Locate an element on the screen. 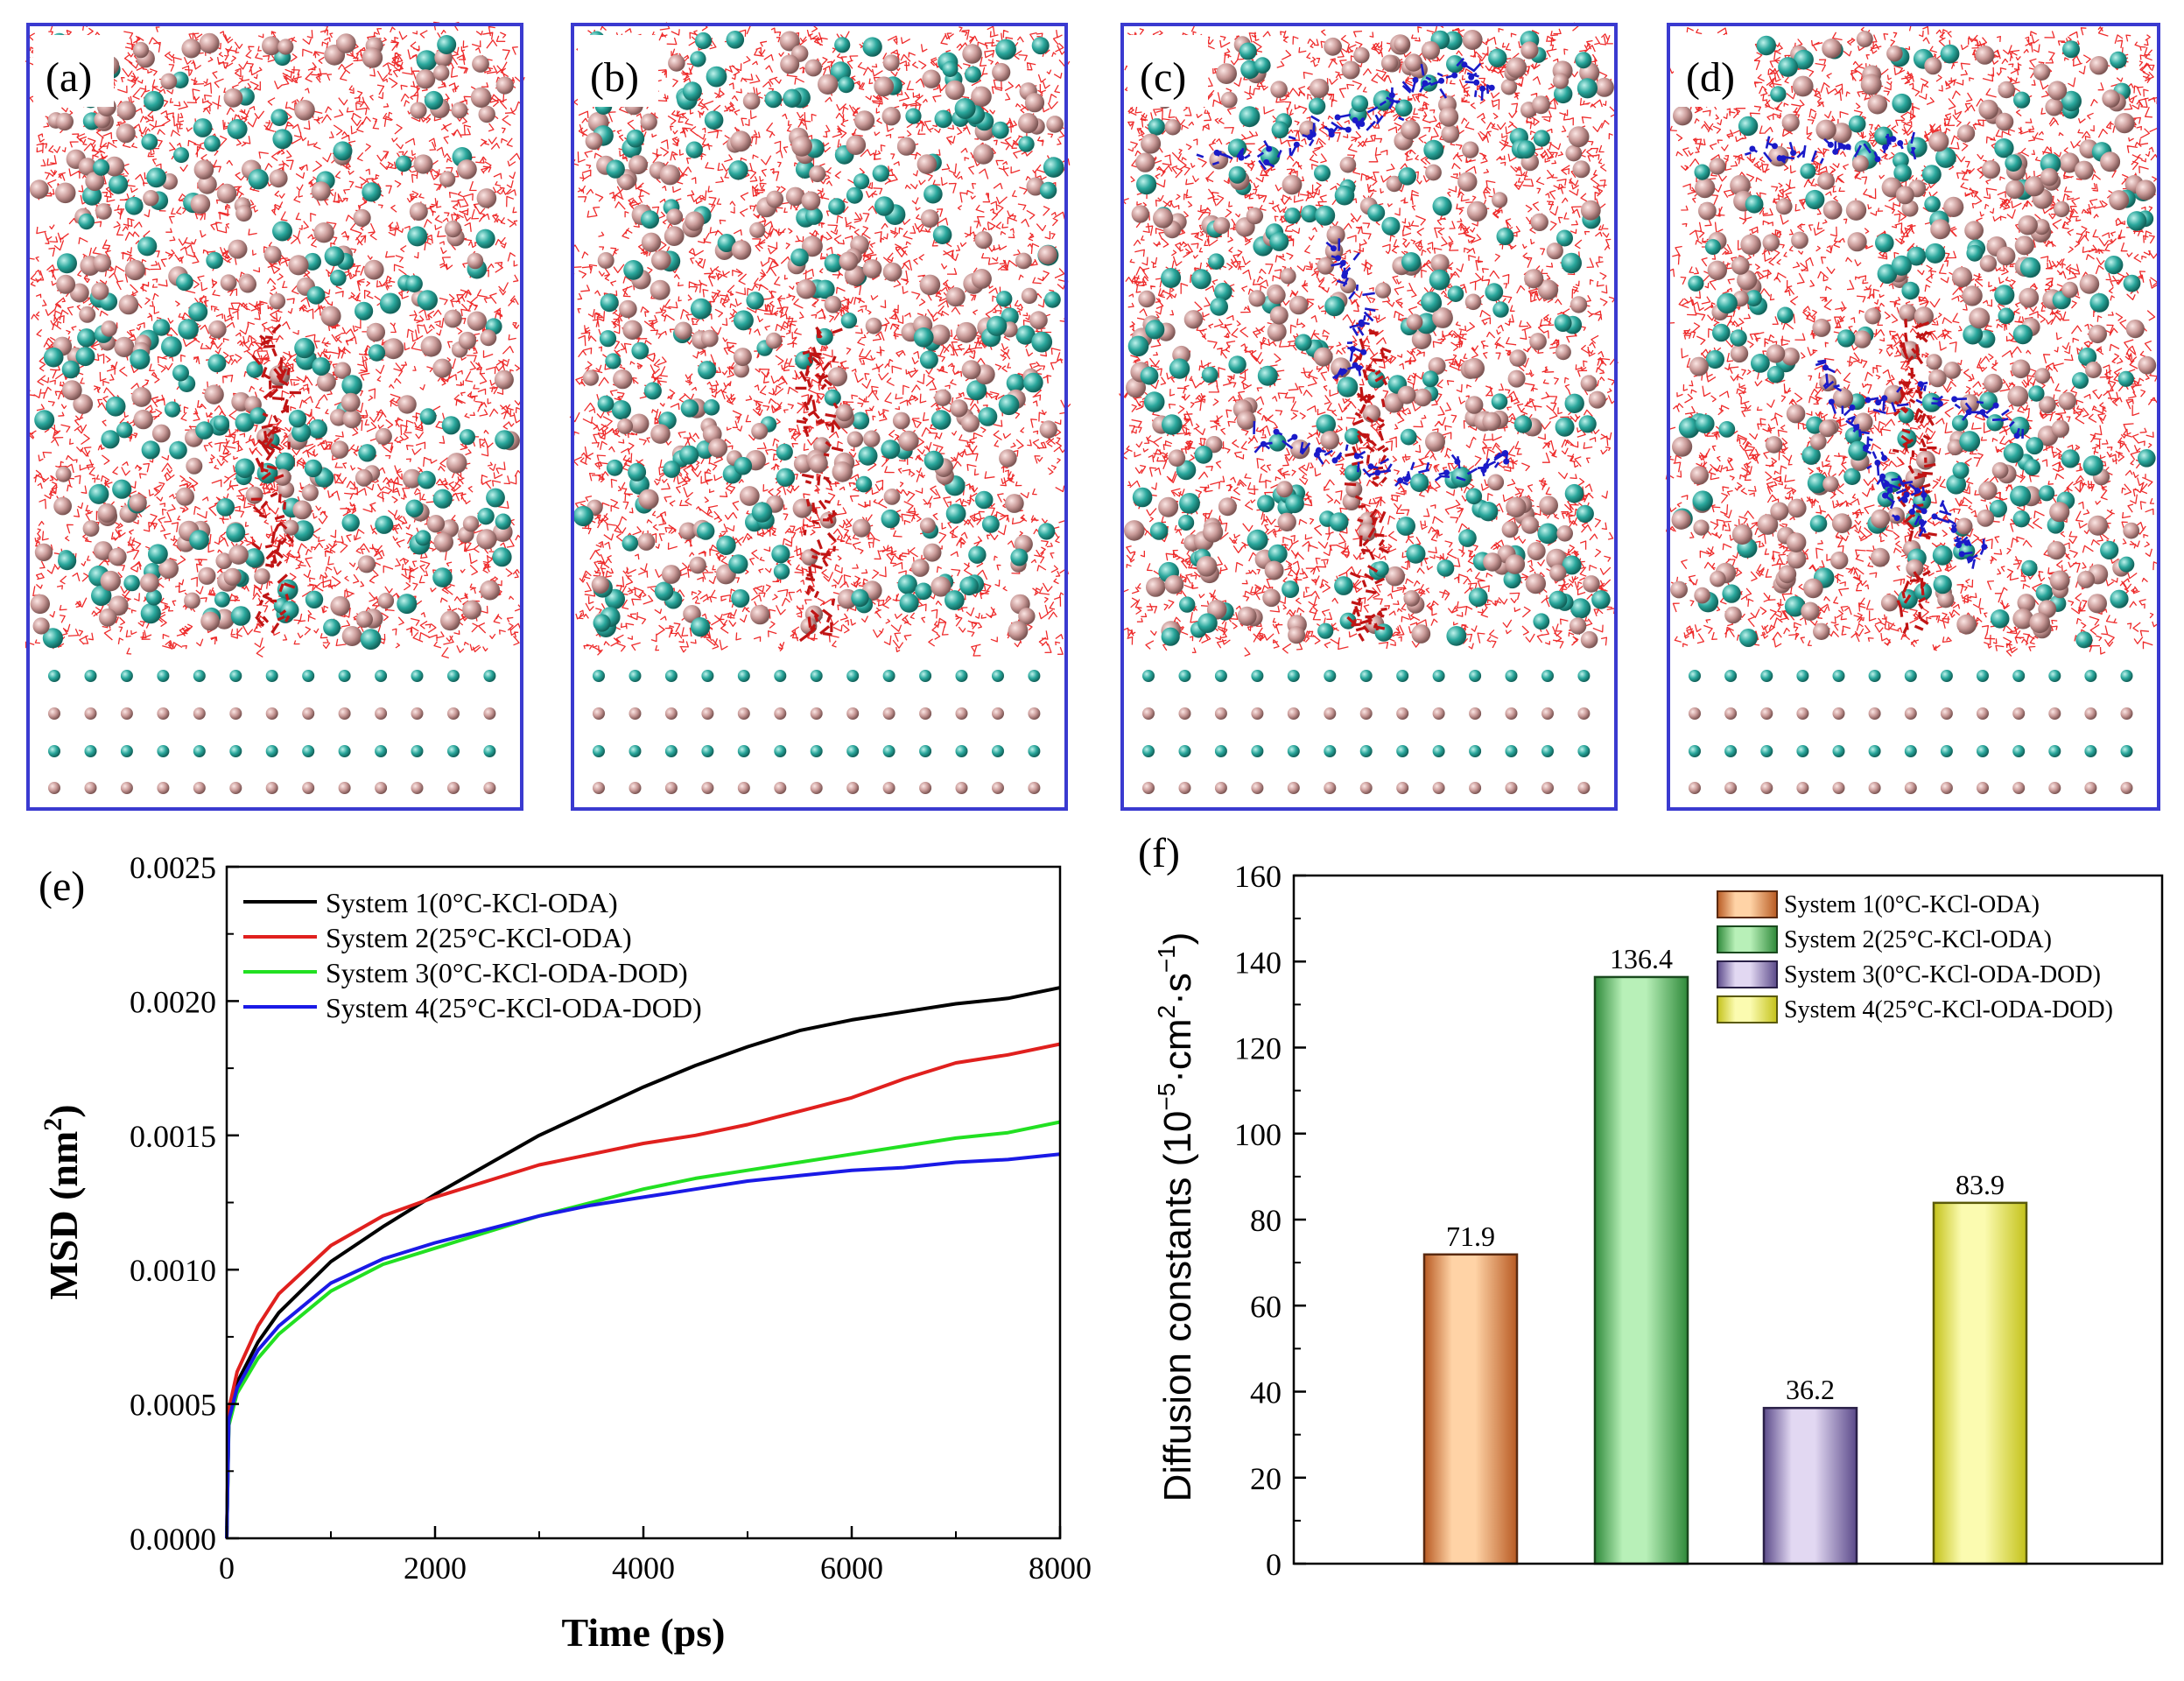  dod-collector-chain is located at coordinates (1831, 148).